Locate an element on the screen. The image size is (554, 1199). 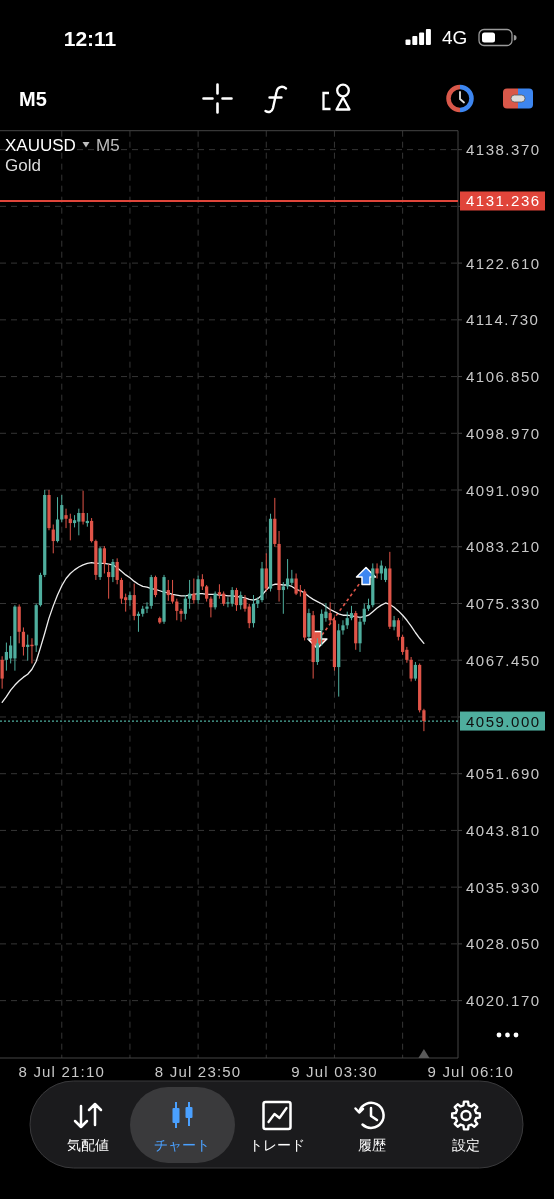
text: 4G is located at coordinates (455, 37).